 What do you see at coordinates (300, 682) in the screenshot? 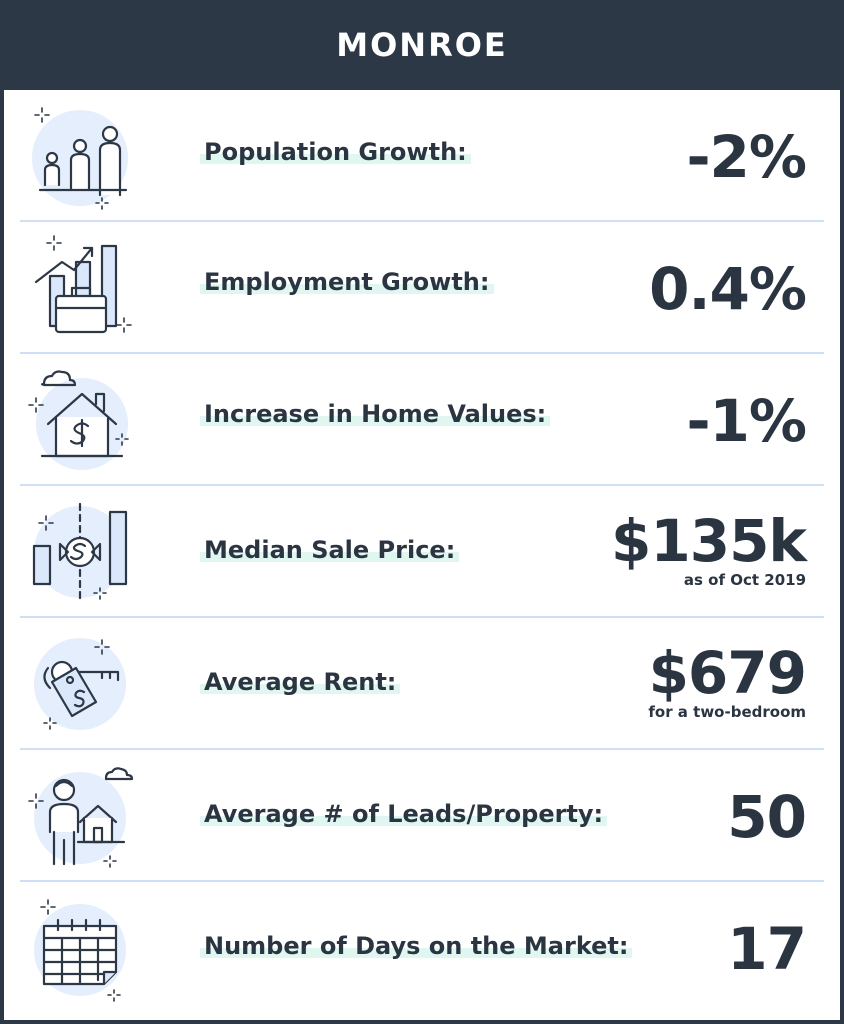
I see `stat-label: Average Rent:` at bounding box center [300, 682].